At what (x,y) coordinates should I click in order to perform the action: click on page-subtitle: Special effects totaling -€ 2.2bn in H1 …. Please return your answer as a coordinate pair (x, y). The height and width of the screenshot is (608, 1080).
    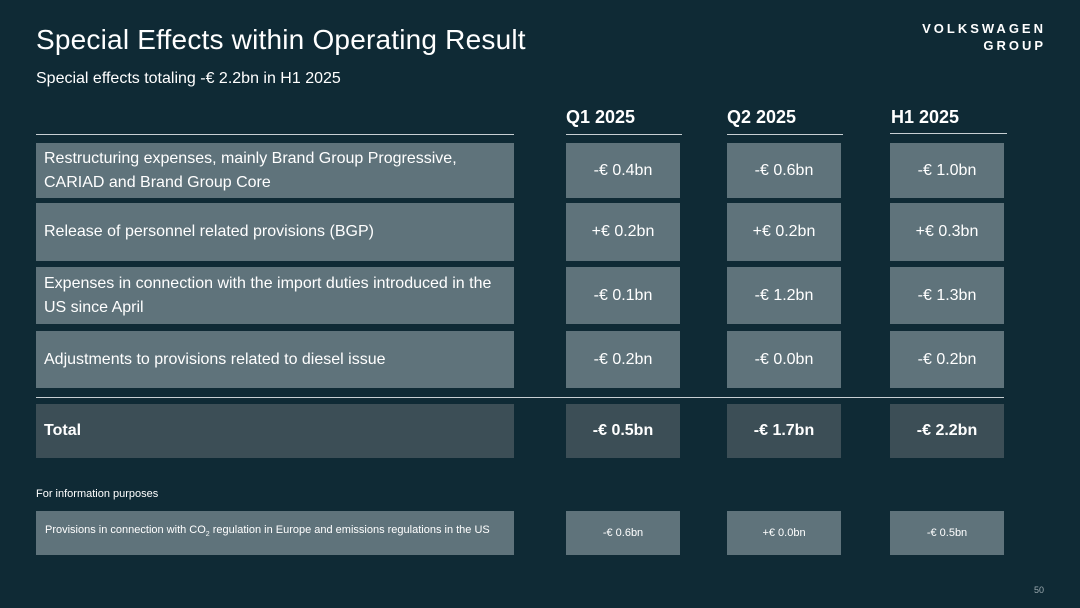
    Looking at the image, I should click on (188, 78).